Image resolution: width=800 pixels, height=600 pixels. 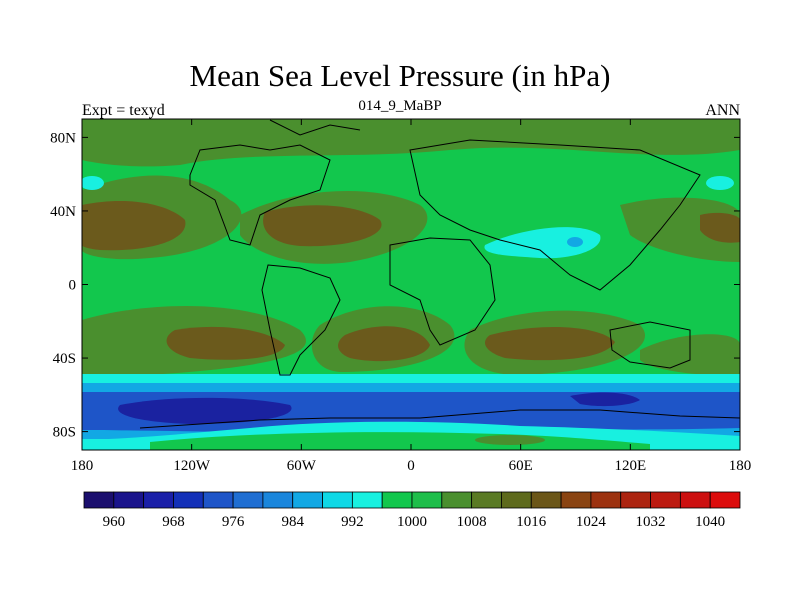 I want to click on coast-south-america, so click(x=301, y=320).